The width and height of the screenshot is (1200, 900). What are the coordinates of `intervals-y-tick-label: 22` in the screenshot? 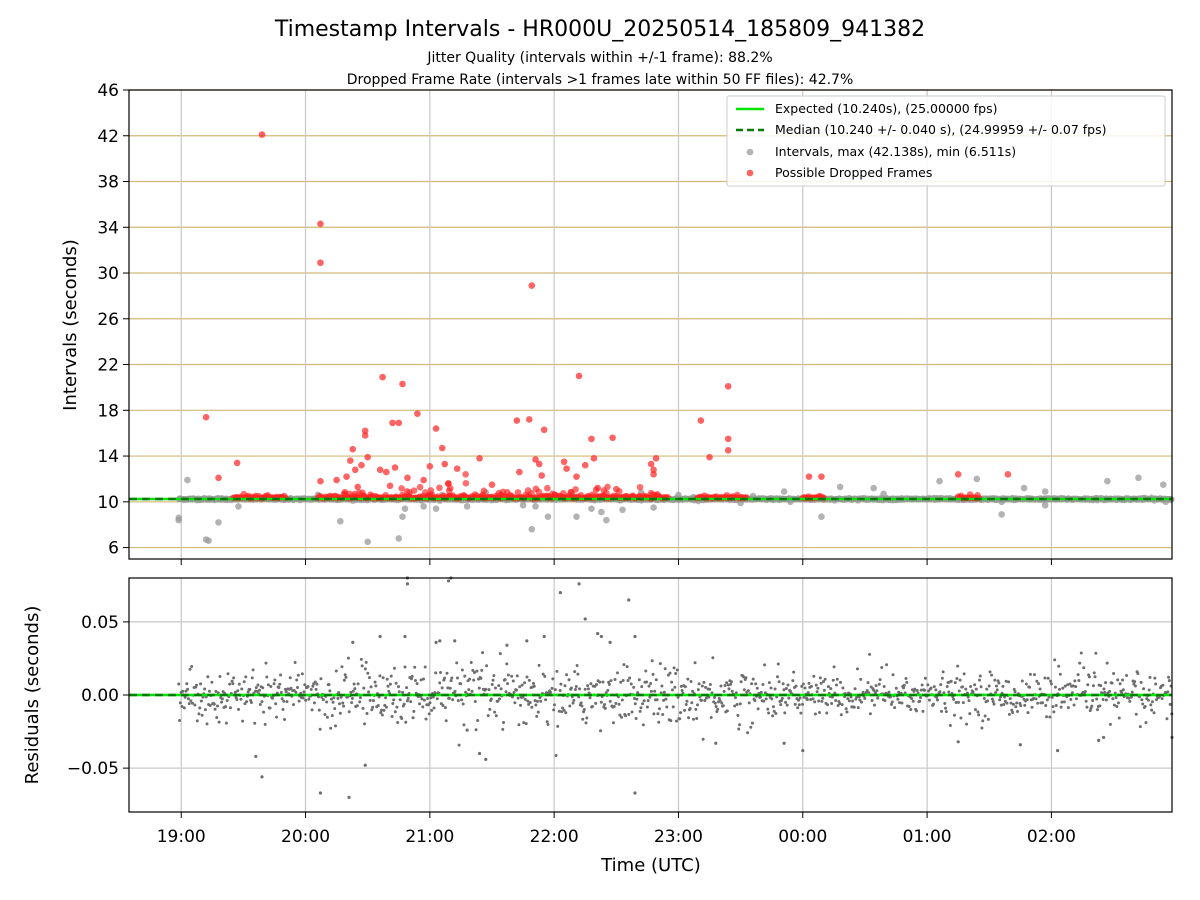 It's located at (108, 366).